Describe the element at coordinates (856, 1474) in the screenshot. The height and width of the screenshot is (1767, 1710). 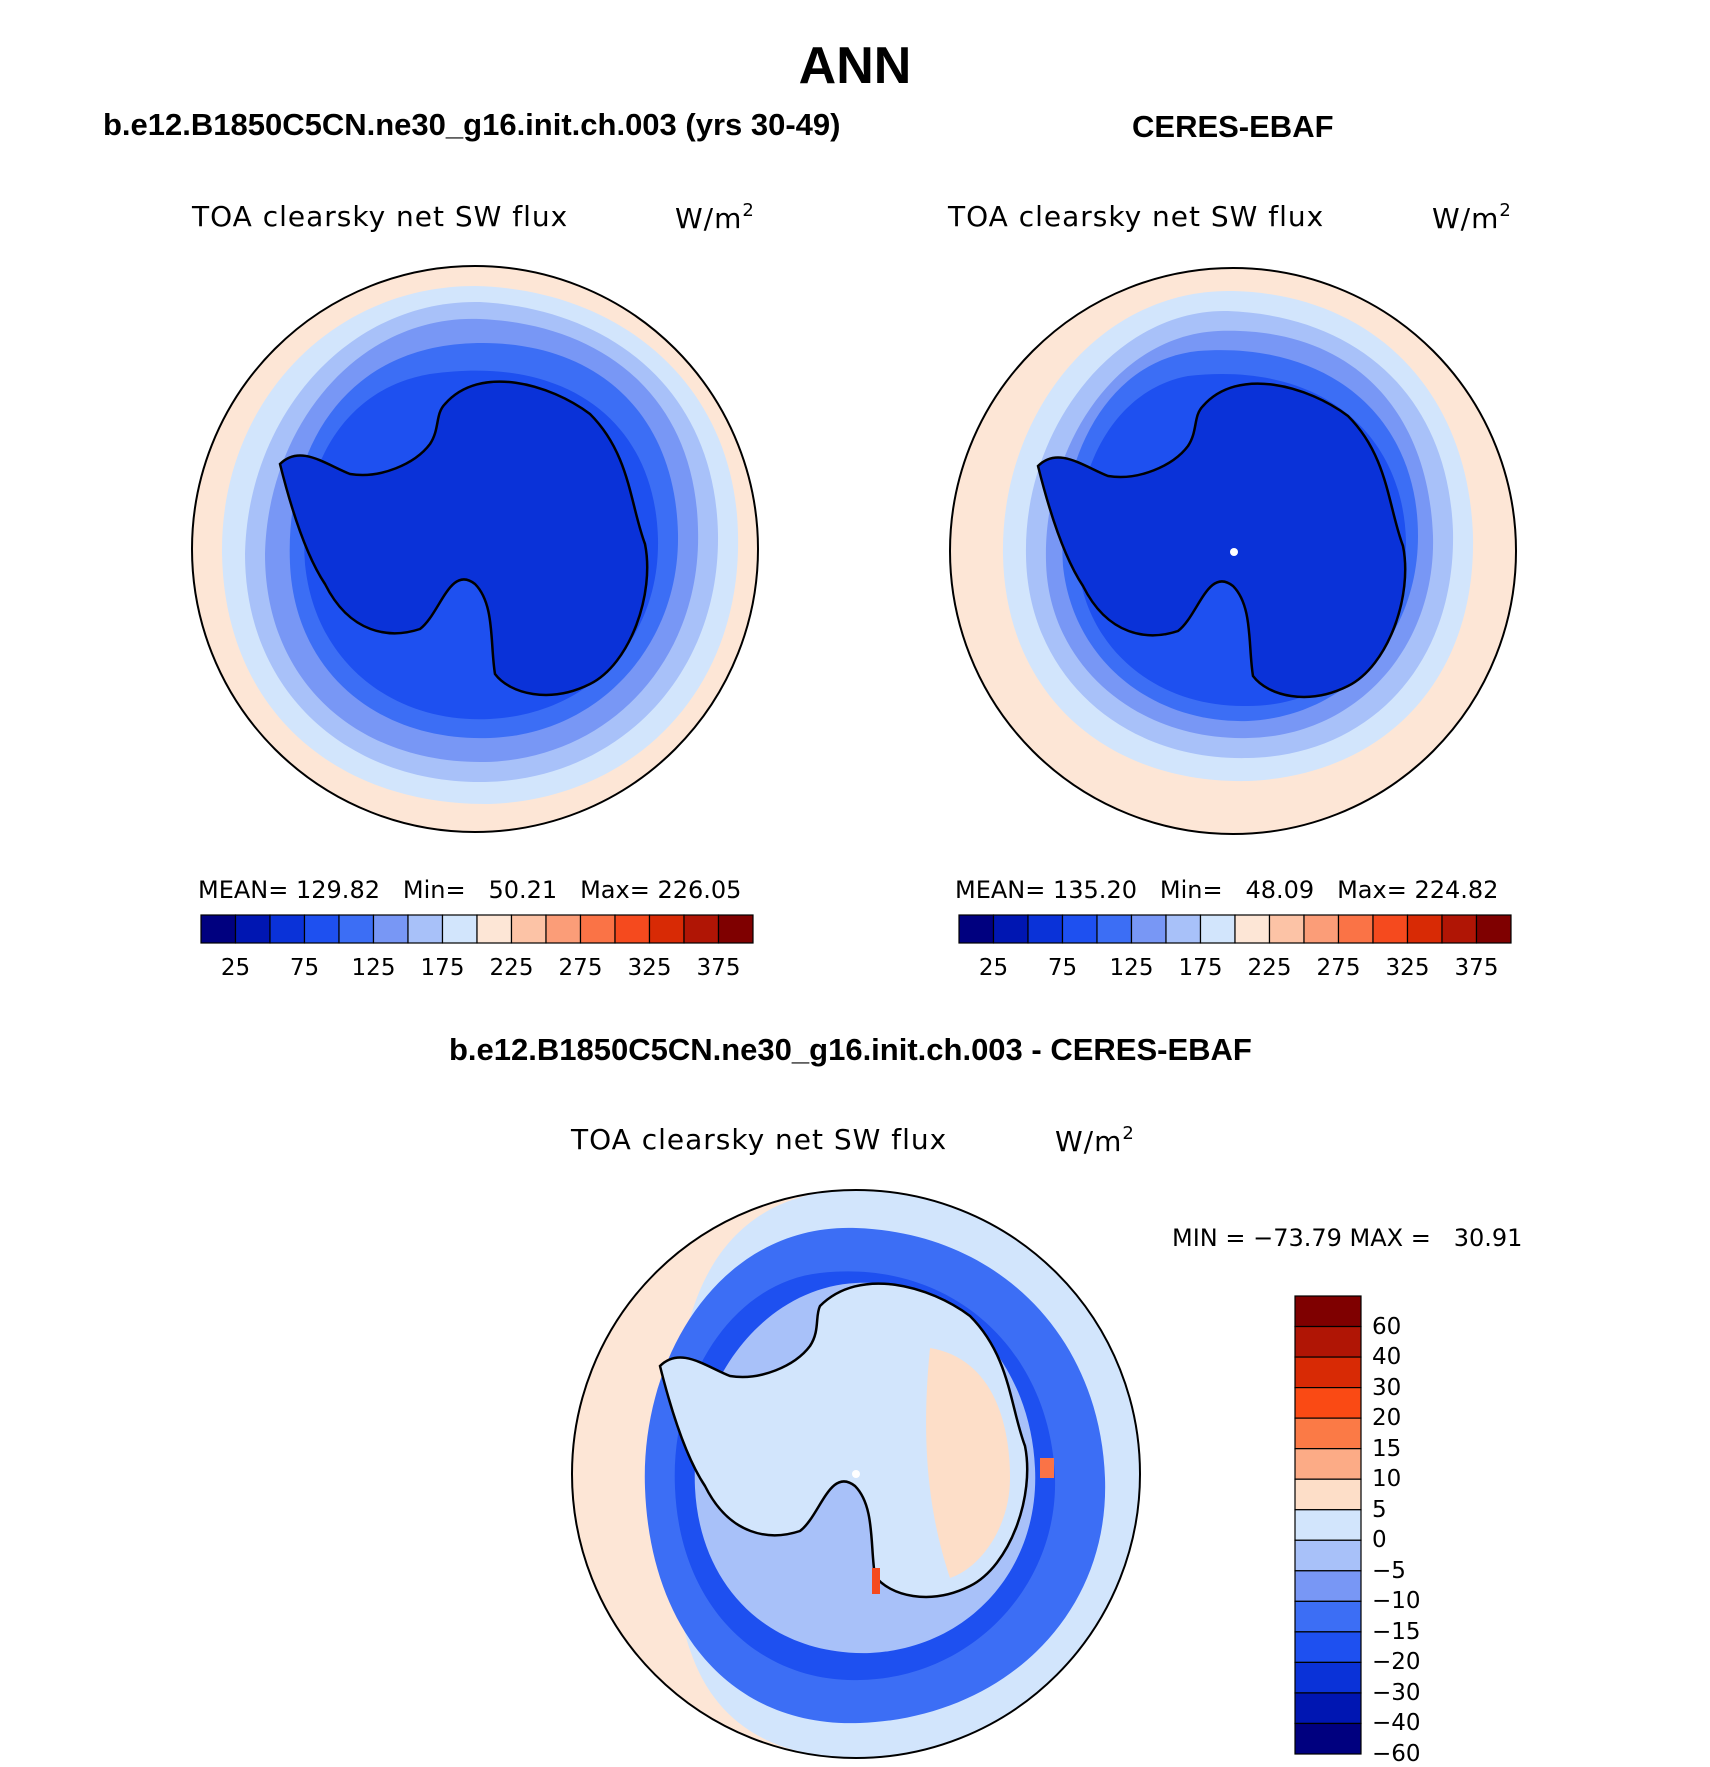
I see `diff-map` at that location.